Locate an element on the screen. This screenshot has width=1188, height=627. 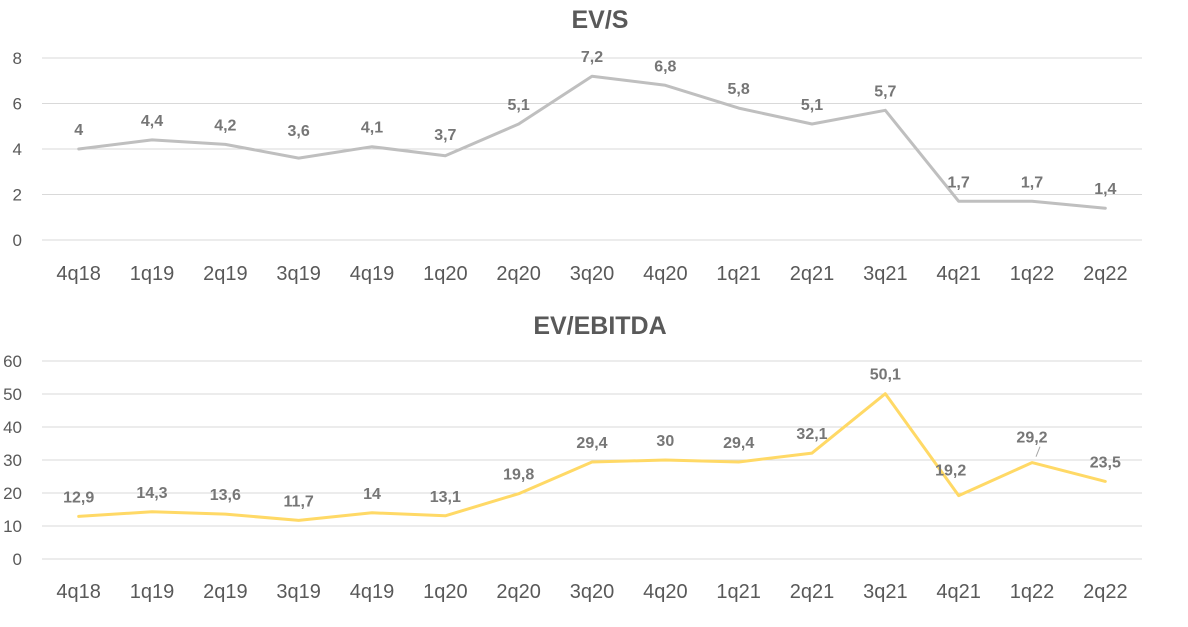
ev-s-data-label: 4,1 is located at coordinates (372, 128).